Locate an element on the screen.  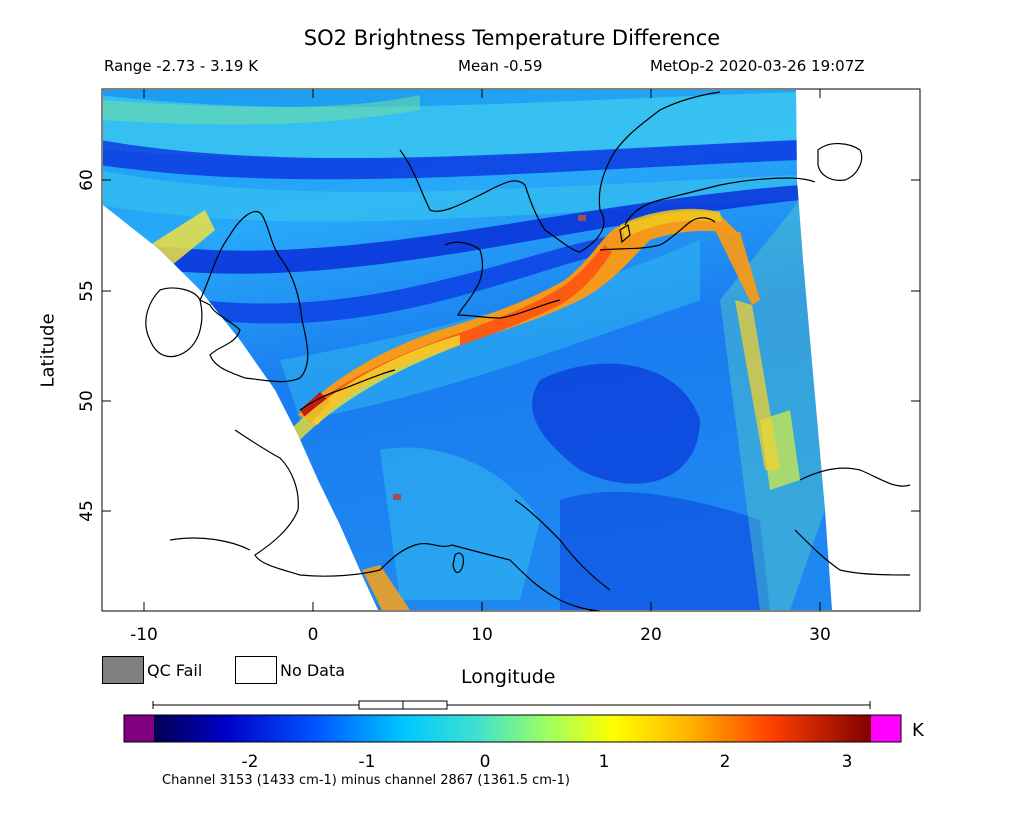
satellite-time-text: MetOp-2 2020-03-26 19:07Z is located at coordinates (757, 66).